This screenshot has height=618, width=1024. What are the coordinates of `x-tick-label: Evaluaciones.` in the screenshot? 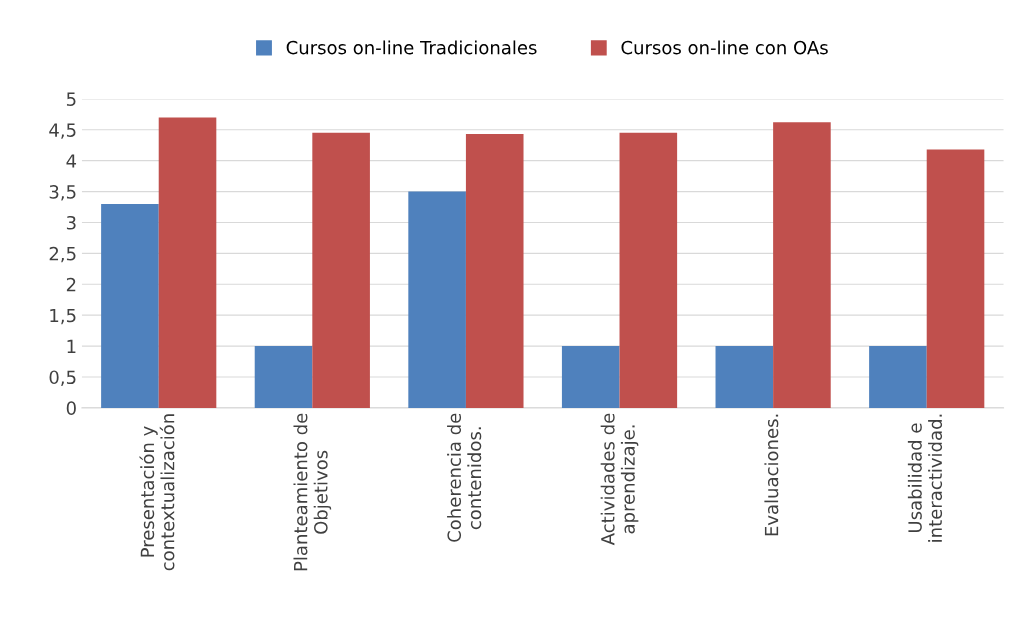 It's located at (771, 475).